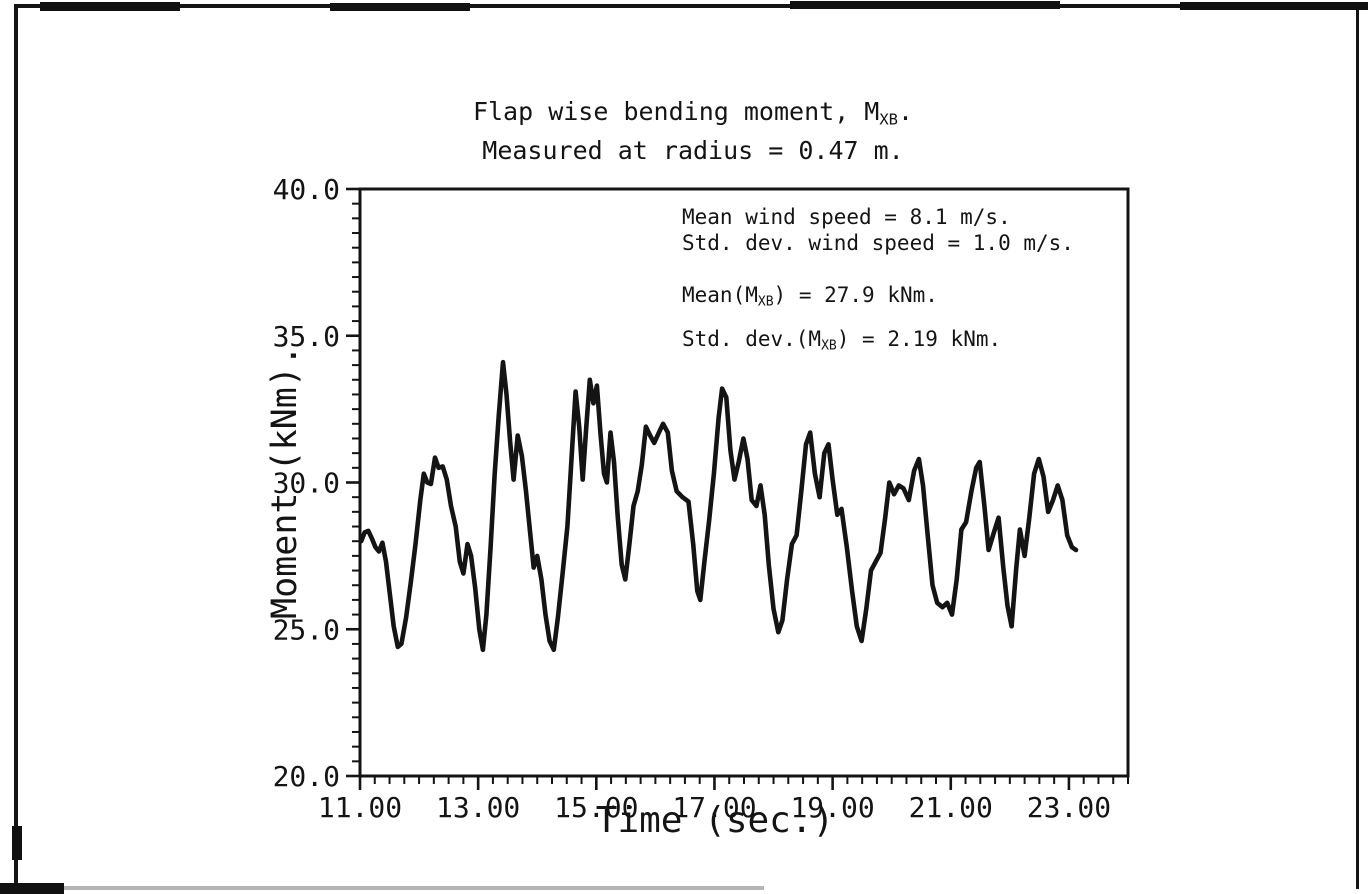  Describe the element at coordinates (1069, 807) in the screenshot. I see `x-tick-label: 23.00` at that location.